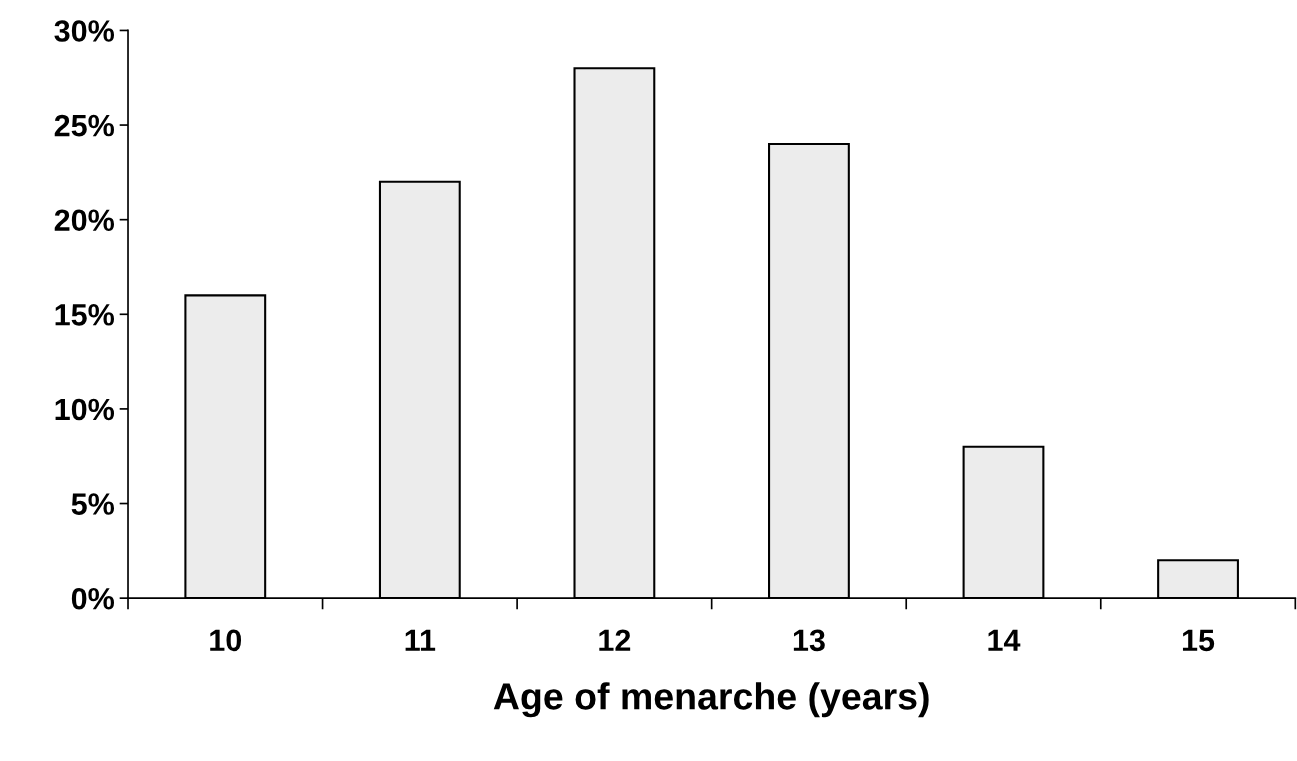 The image size is (1297, 761). Describe the element at coordinates (615, 640) in the screenshot. I see `x-tick-label: 12` at that location.